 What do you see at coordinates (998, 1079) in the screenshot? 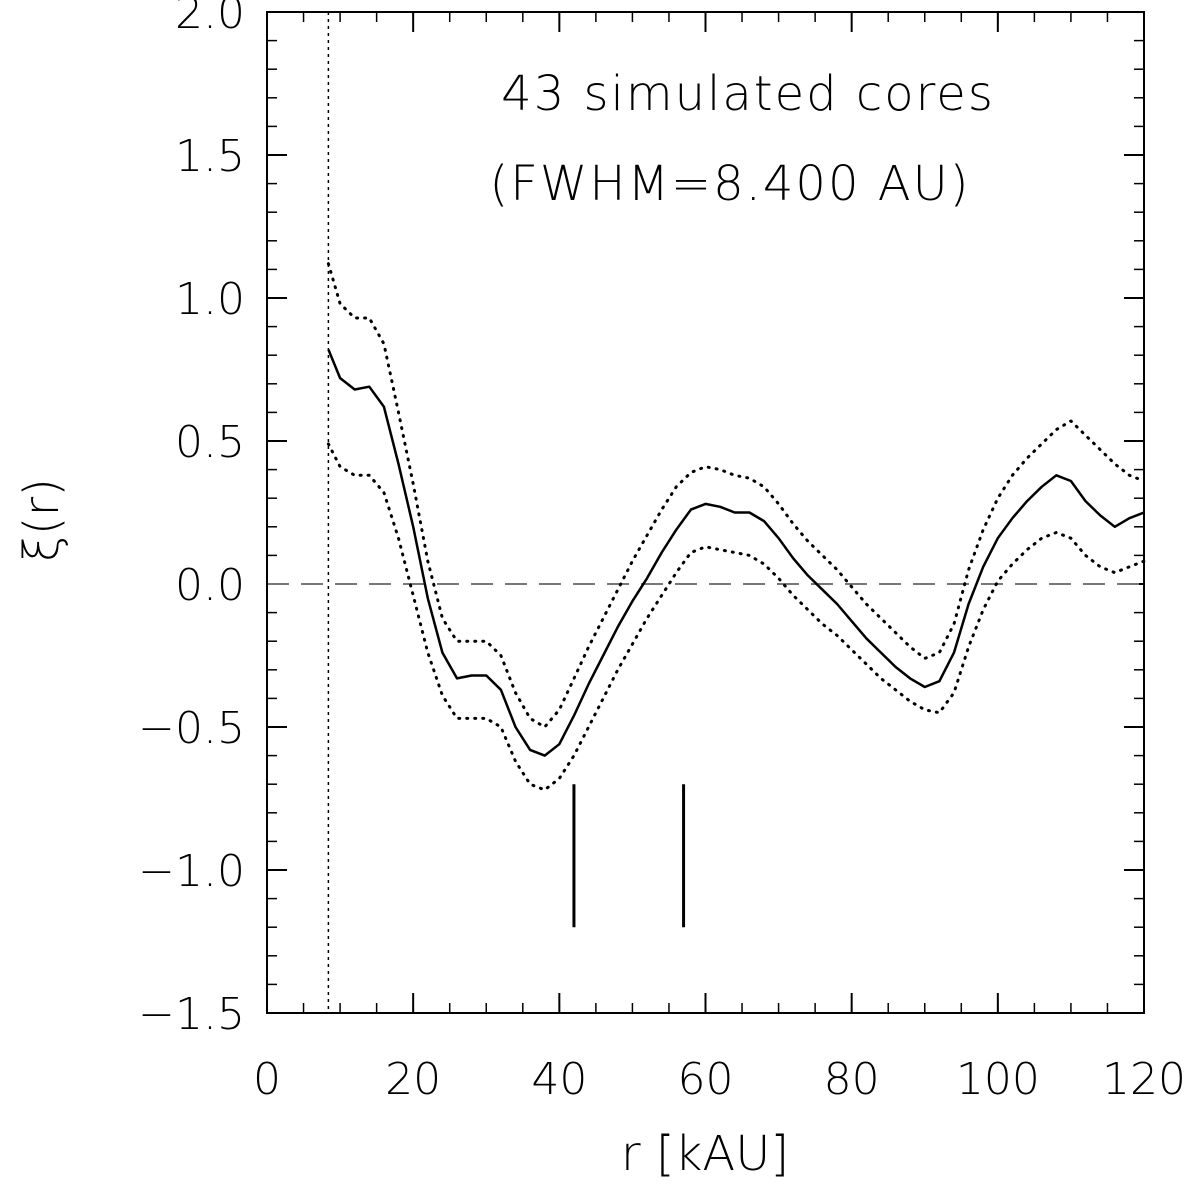
I see `x-tick-label: 100` at bounding box center [998, 1079].